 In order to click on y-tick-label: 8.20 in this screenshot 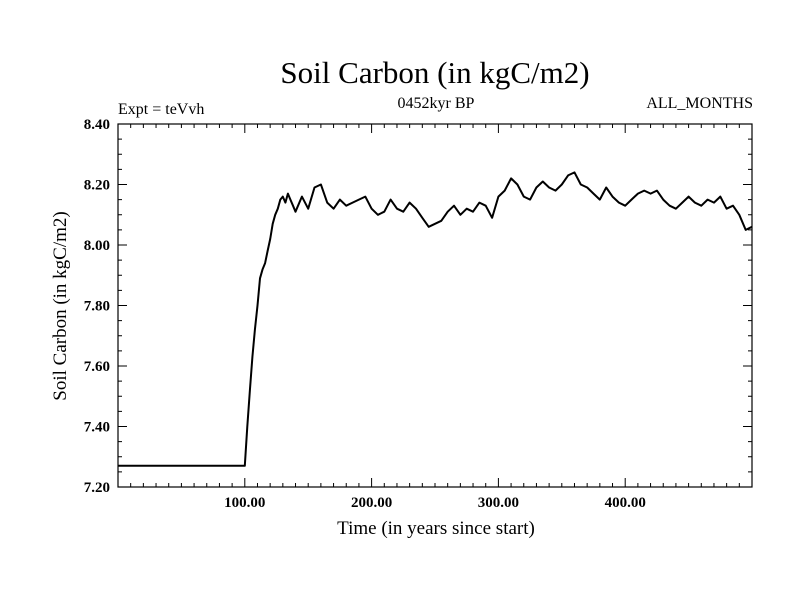, I will do `click(97, 186)`.